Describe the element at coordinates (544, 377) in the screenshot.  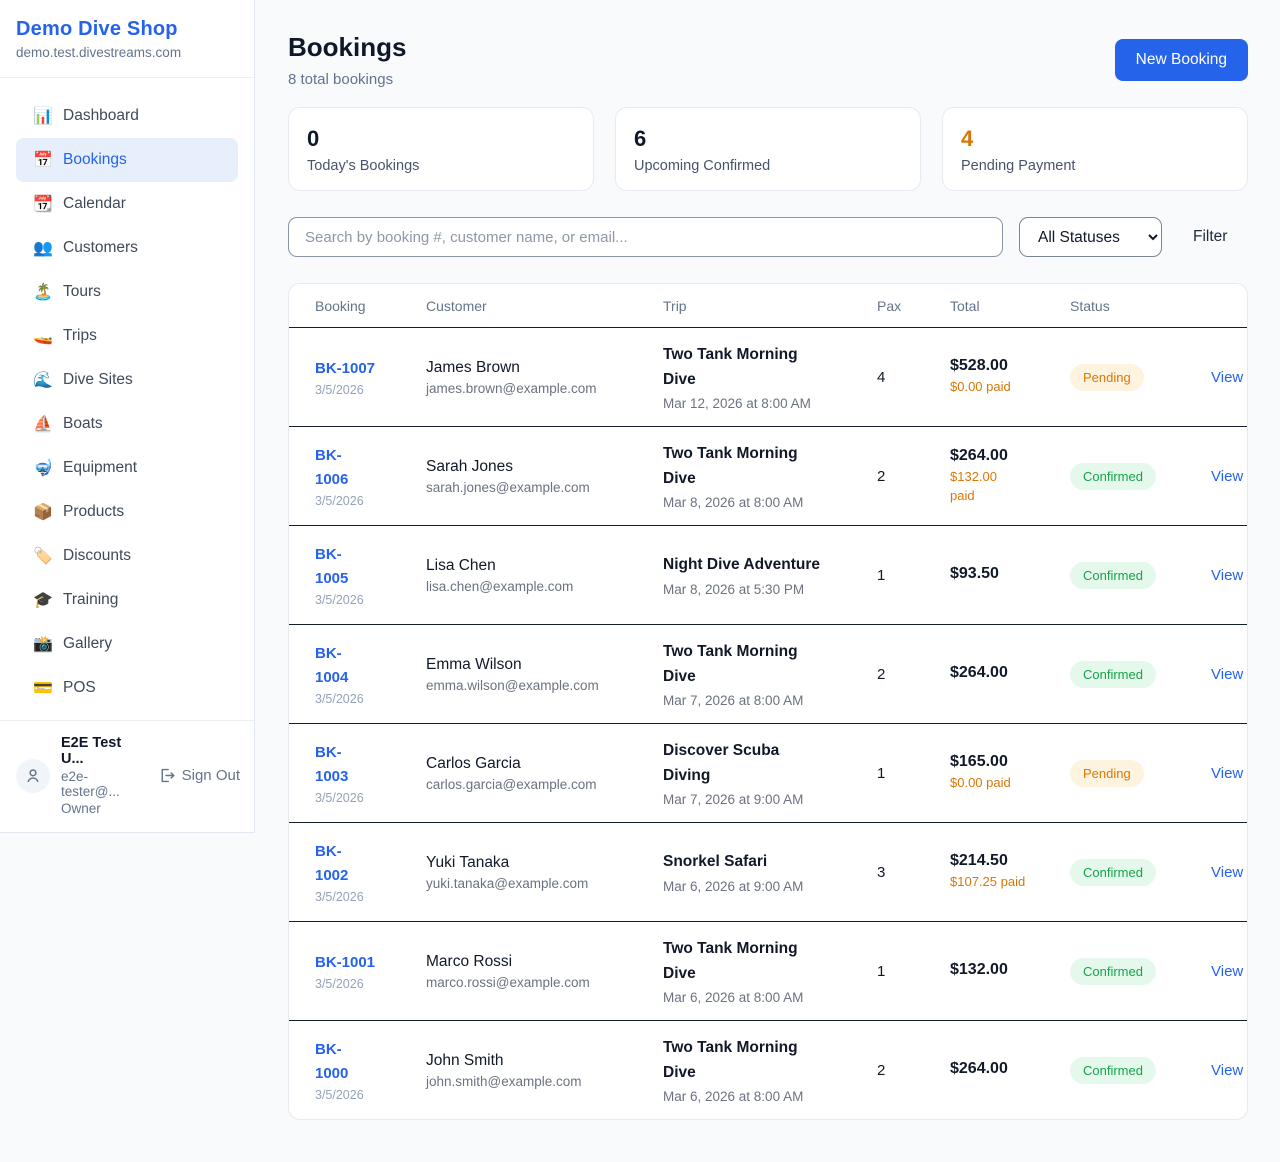
I see `customer-cell: James Brown james.brown@example.com` at that location.